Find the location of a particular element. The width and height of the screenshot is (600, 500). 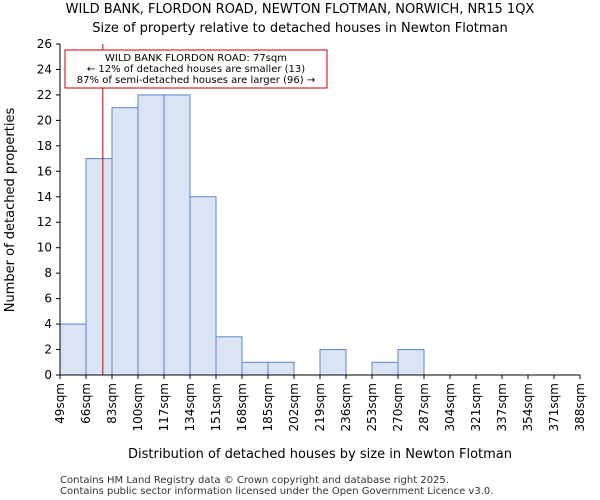

bar-134sqm is located at coordinates (203, 286).